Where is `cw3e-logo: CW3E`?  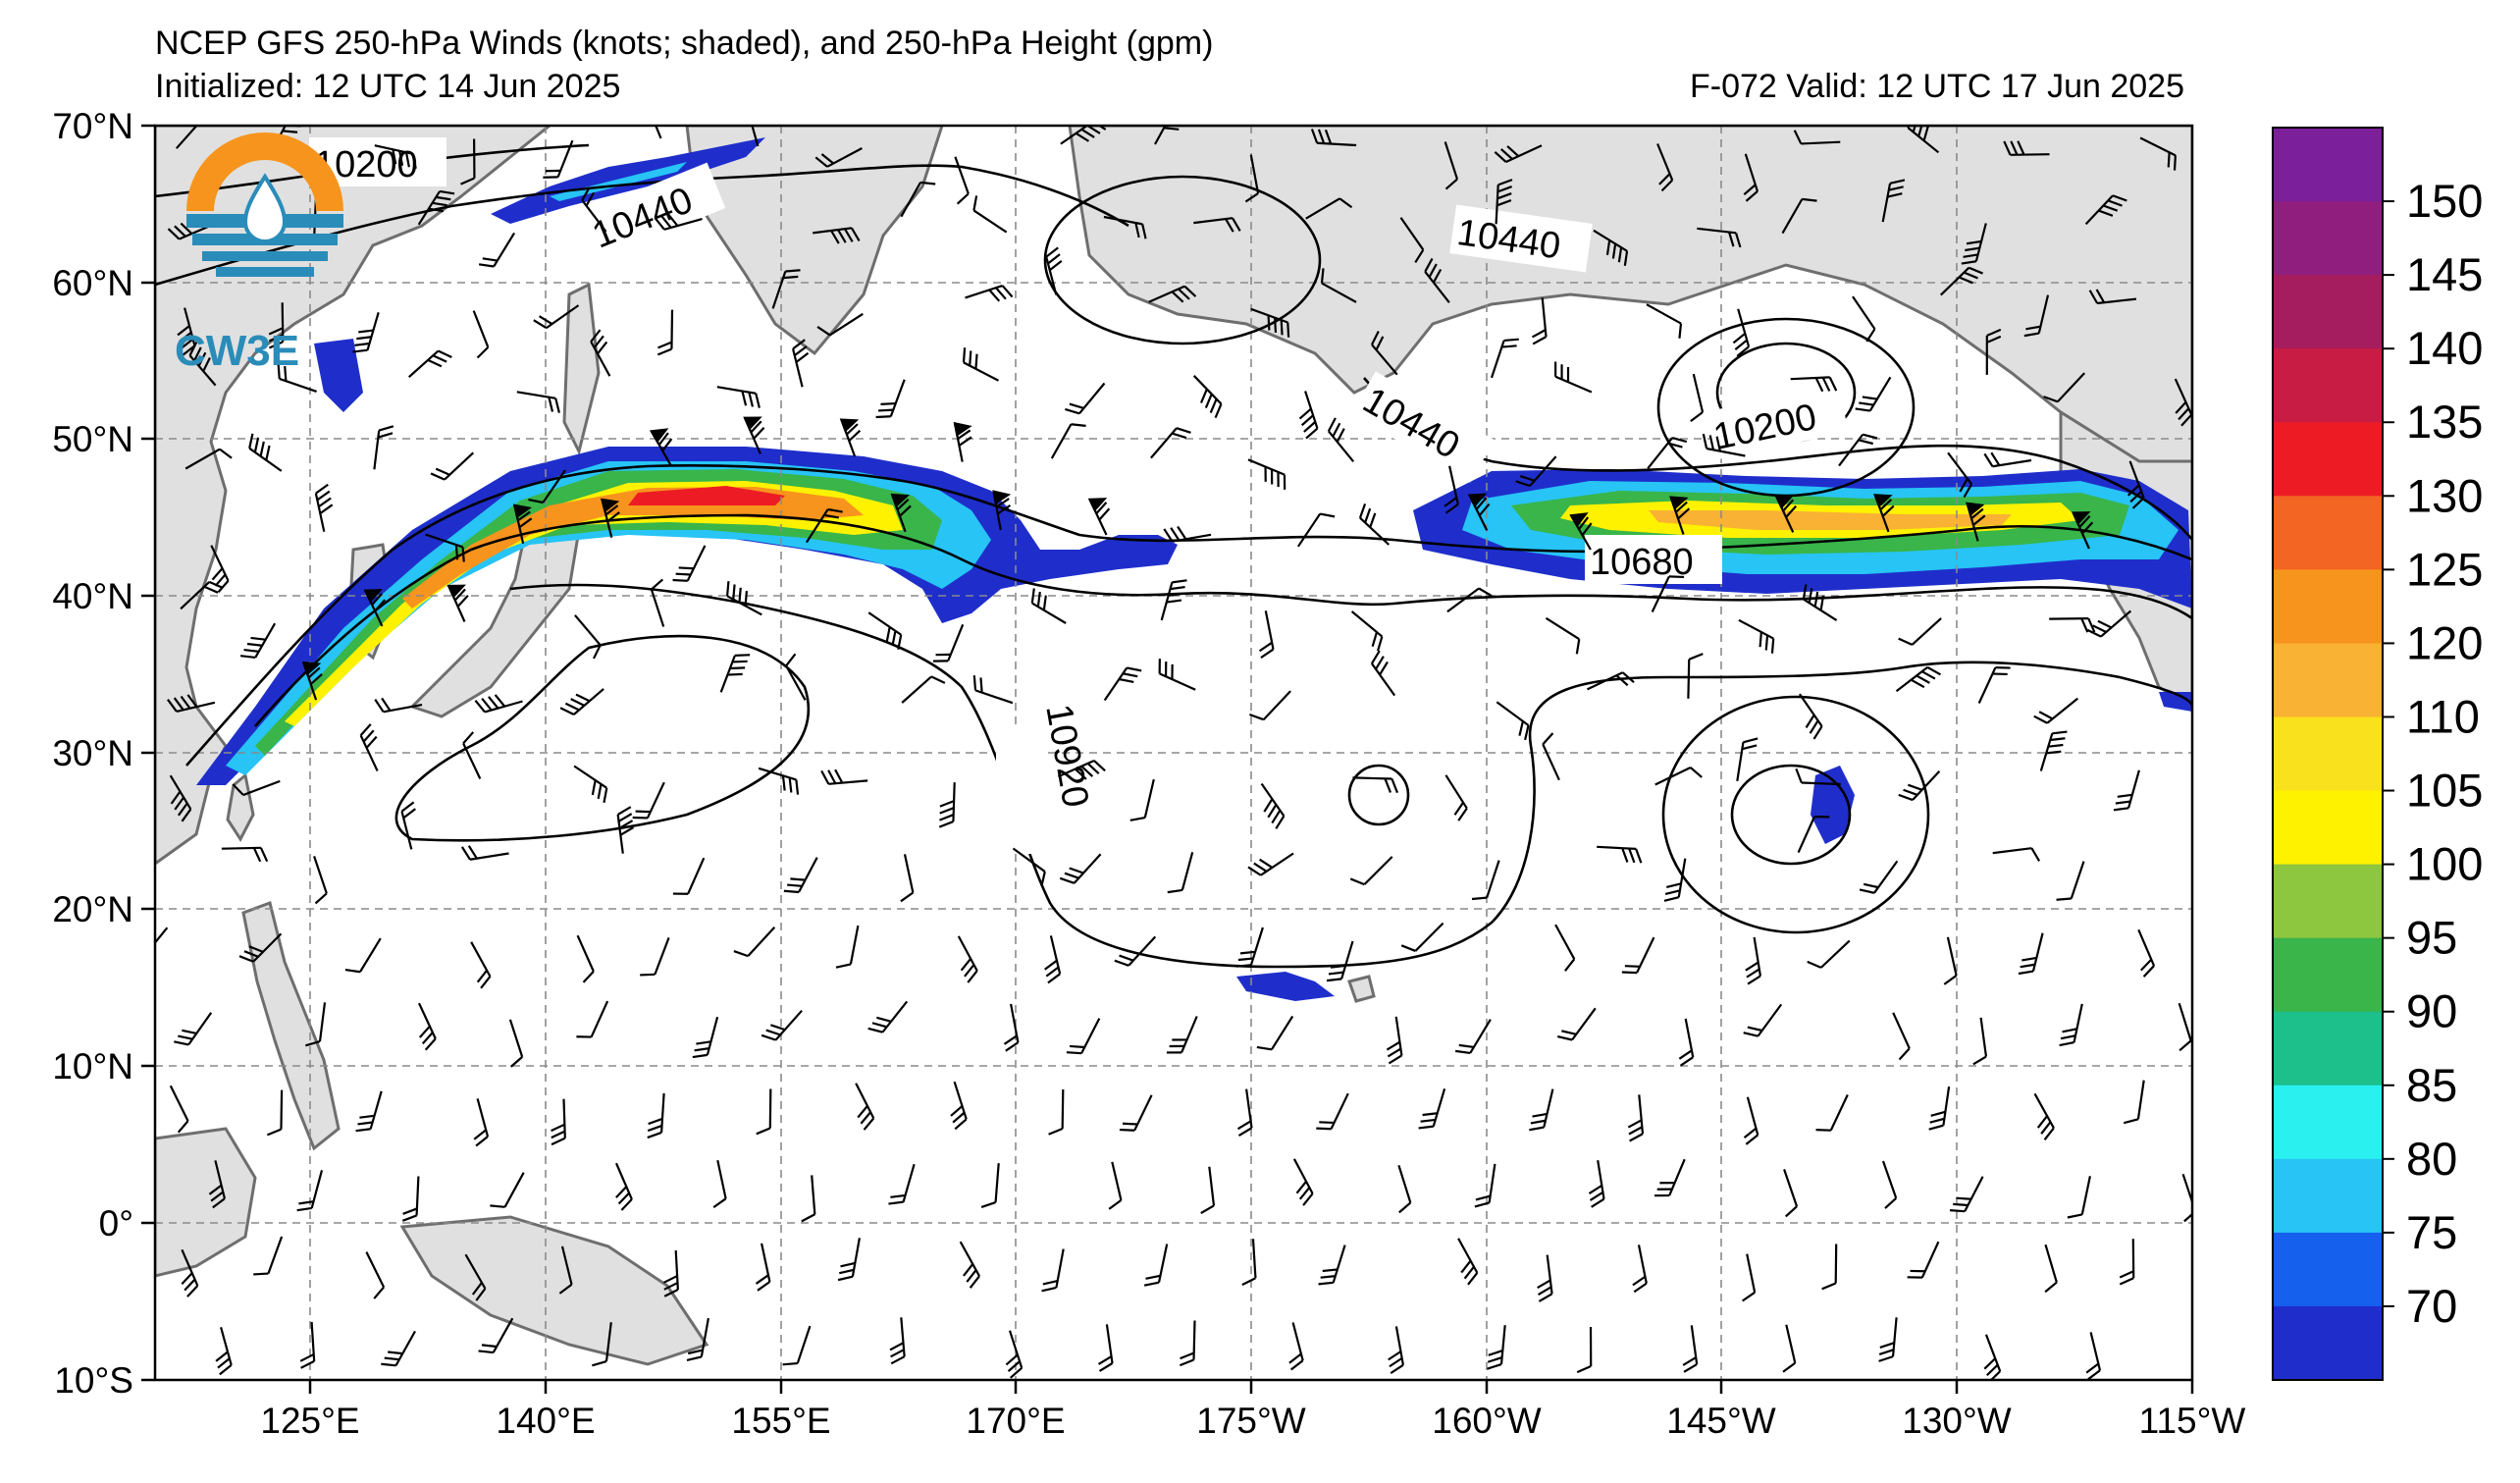 cw3e-logo: CW3E is located at coordinates (259, 254).